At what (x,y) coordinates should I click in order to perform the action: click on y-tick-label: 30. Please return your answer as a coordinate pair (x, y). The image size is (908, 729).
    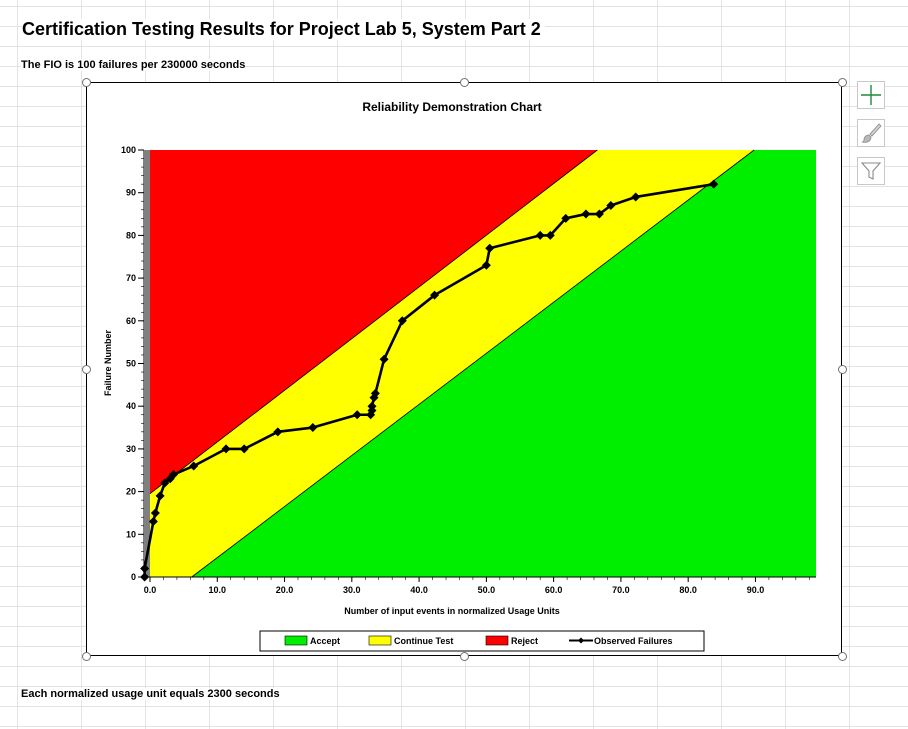
    Looking at the image, I should click on (131, 449).